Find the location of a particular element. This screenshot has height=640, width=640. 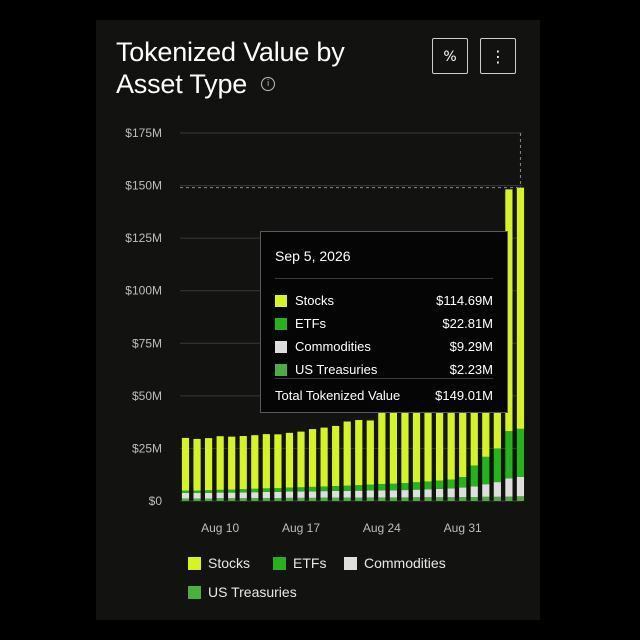

tooltip-row-treasuries: US Treasuries $2.23M is located at coordinates (384, 370).